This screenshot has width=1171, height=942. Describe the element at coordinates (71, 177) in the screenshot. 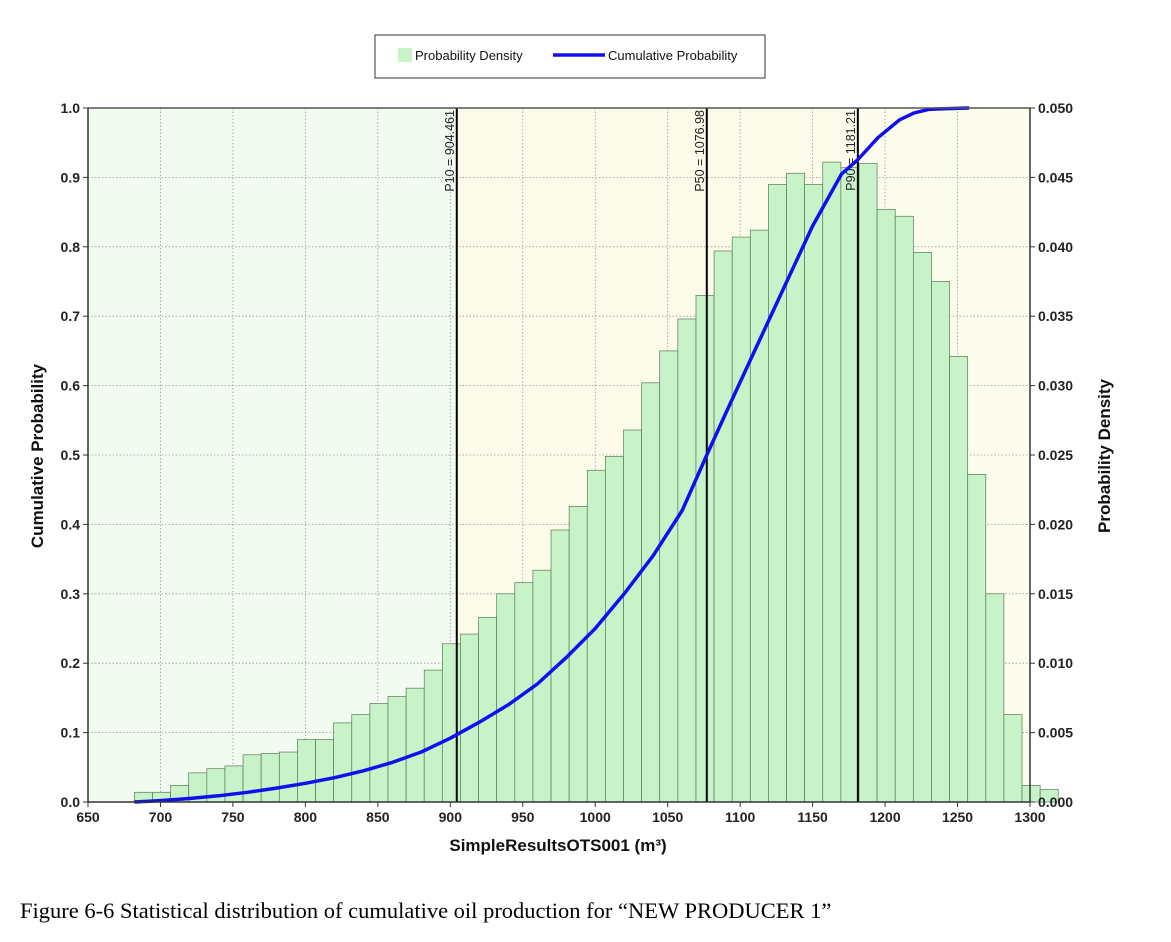

I see `y-left-tick-label: 0.9` at that location.